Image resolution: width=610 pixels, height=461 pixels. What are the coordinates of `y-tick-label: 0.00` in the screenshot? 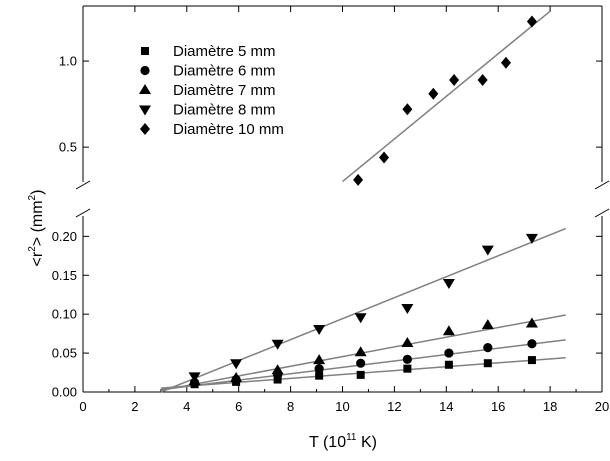 It's located at (64, 392).